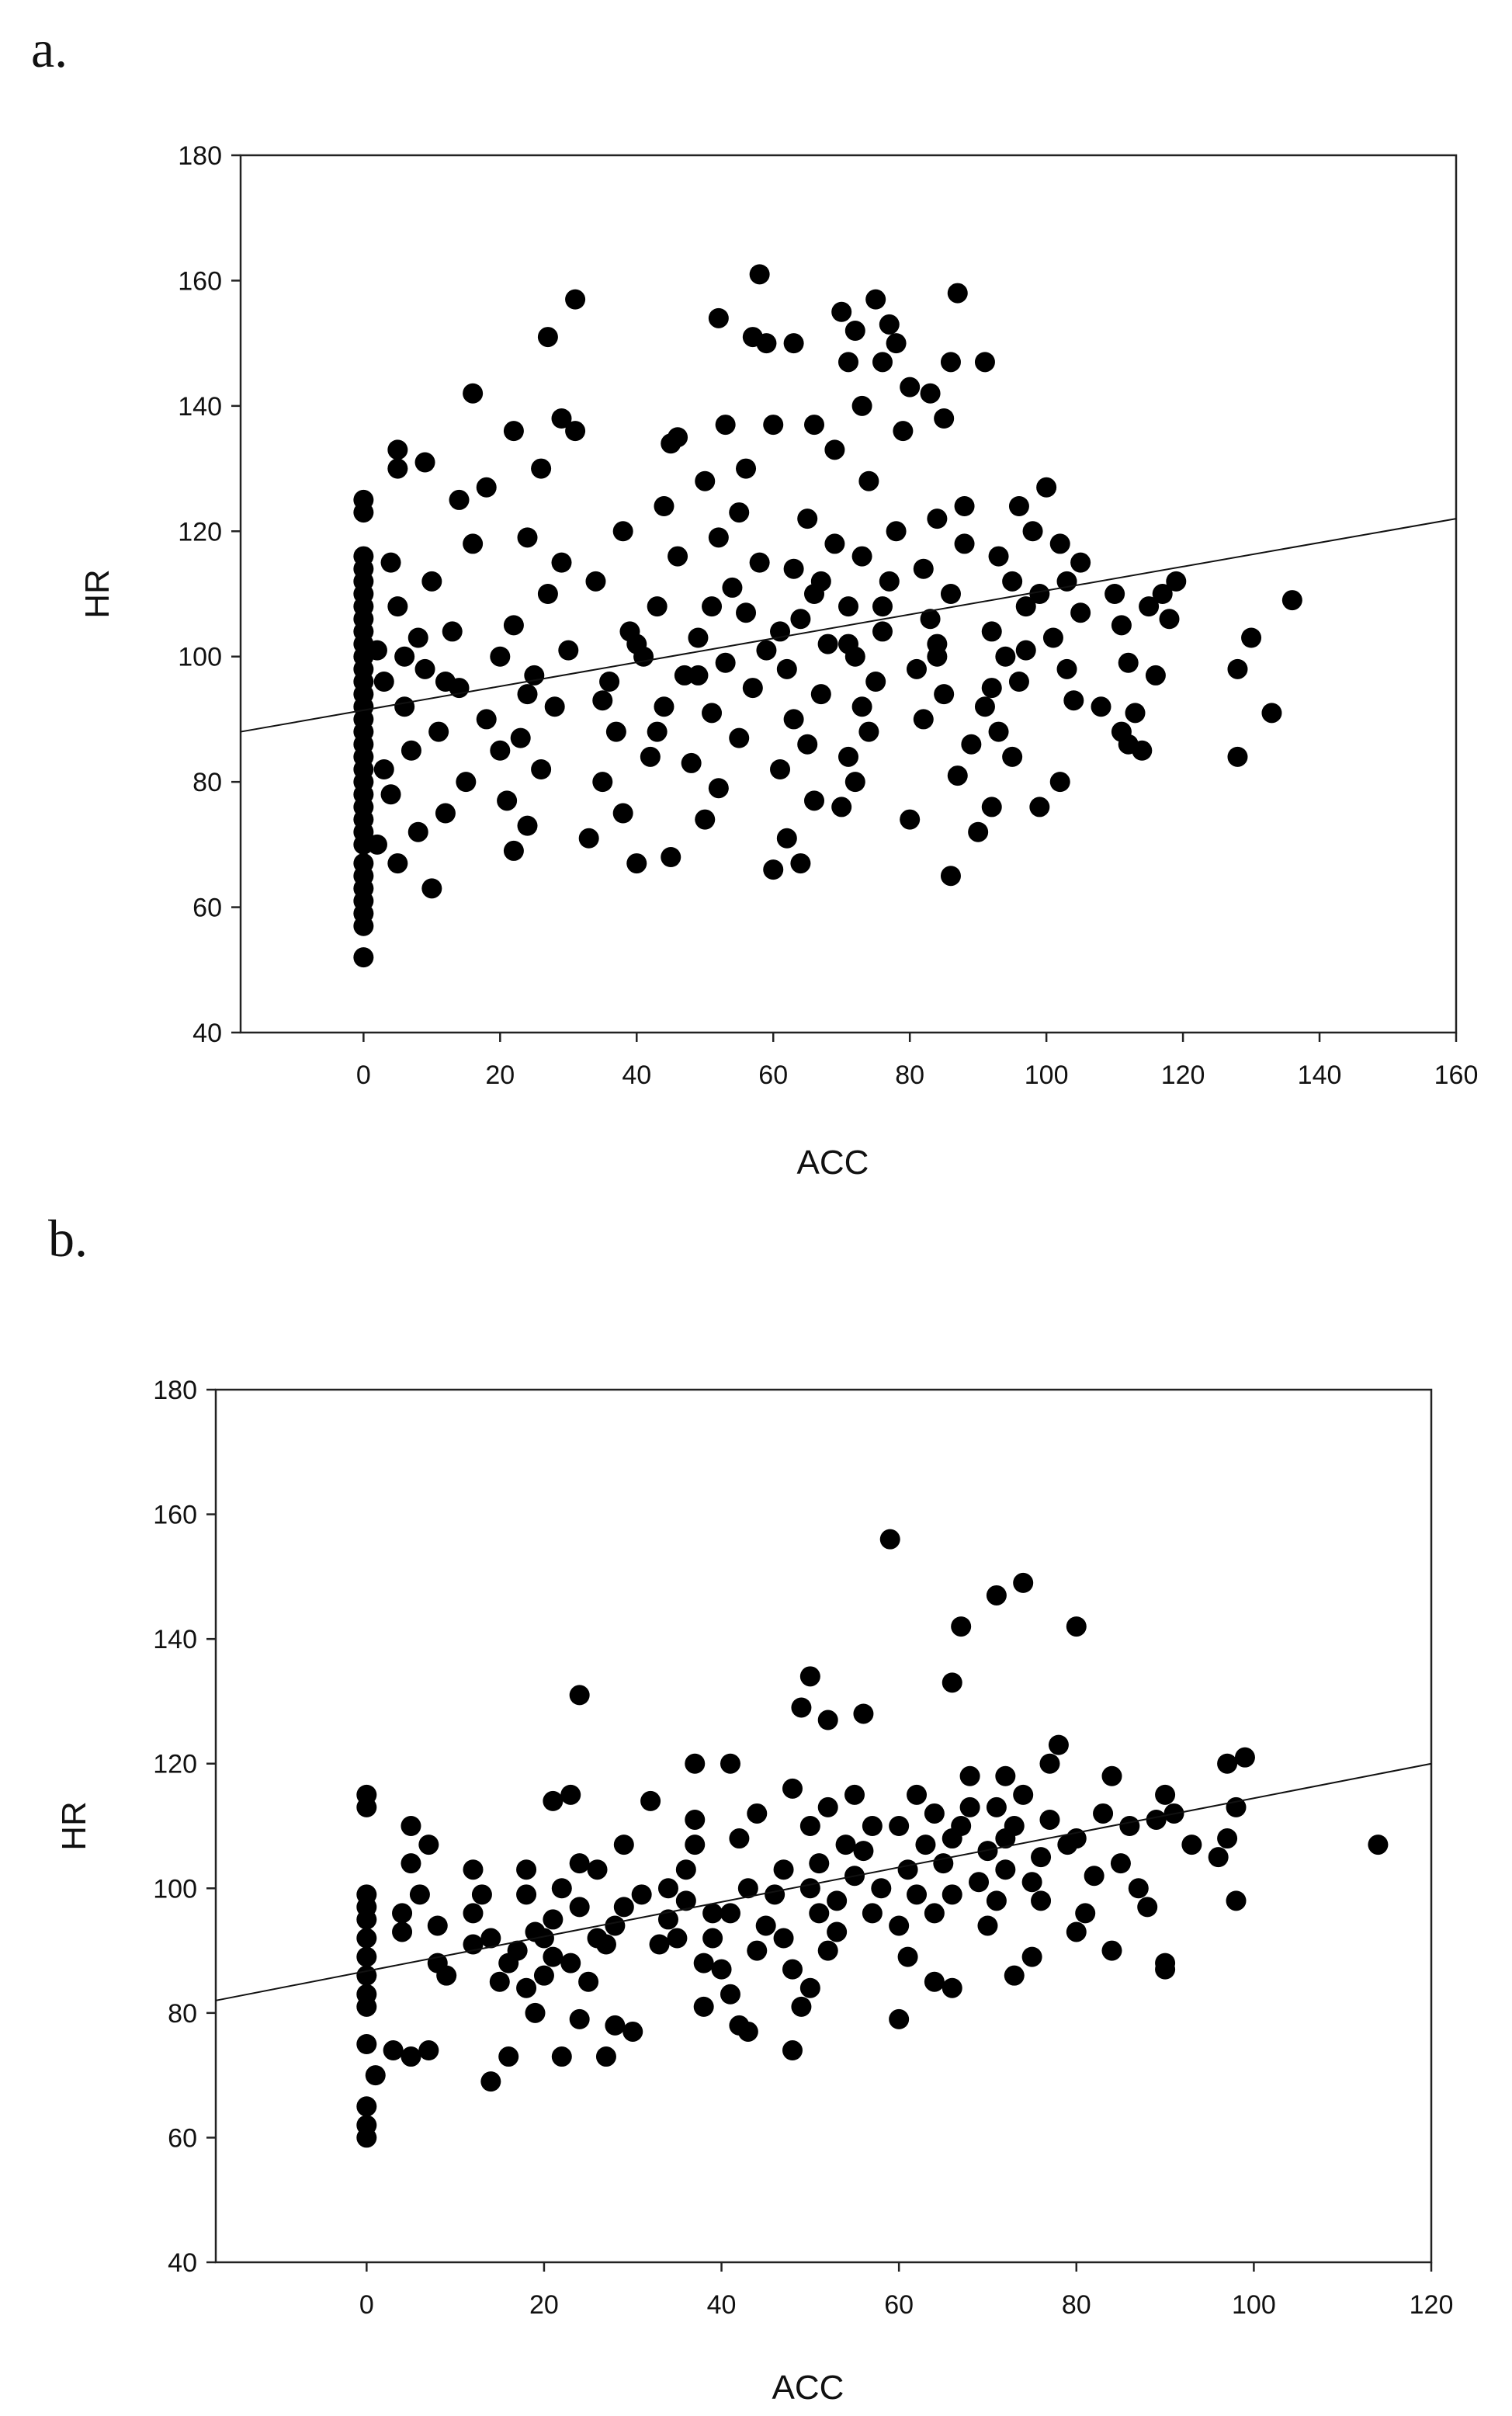 This screenshot has width=1512, height=2416. Describe the element at coordinates (366, 2305) in the screenshot. I see `x-tick-label: 0` at that location.